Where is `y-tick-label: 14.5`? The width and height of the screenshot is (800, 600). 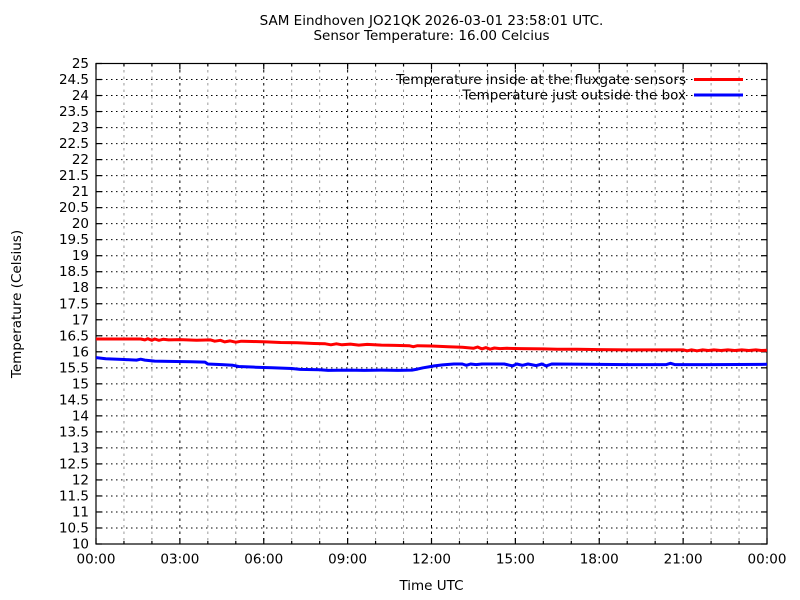
y-tick-label: 14.5 is located at coordinates (74, 400).